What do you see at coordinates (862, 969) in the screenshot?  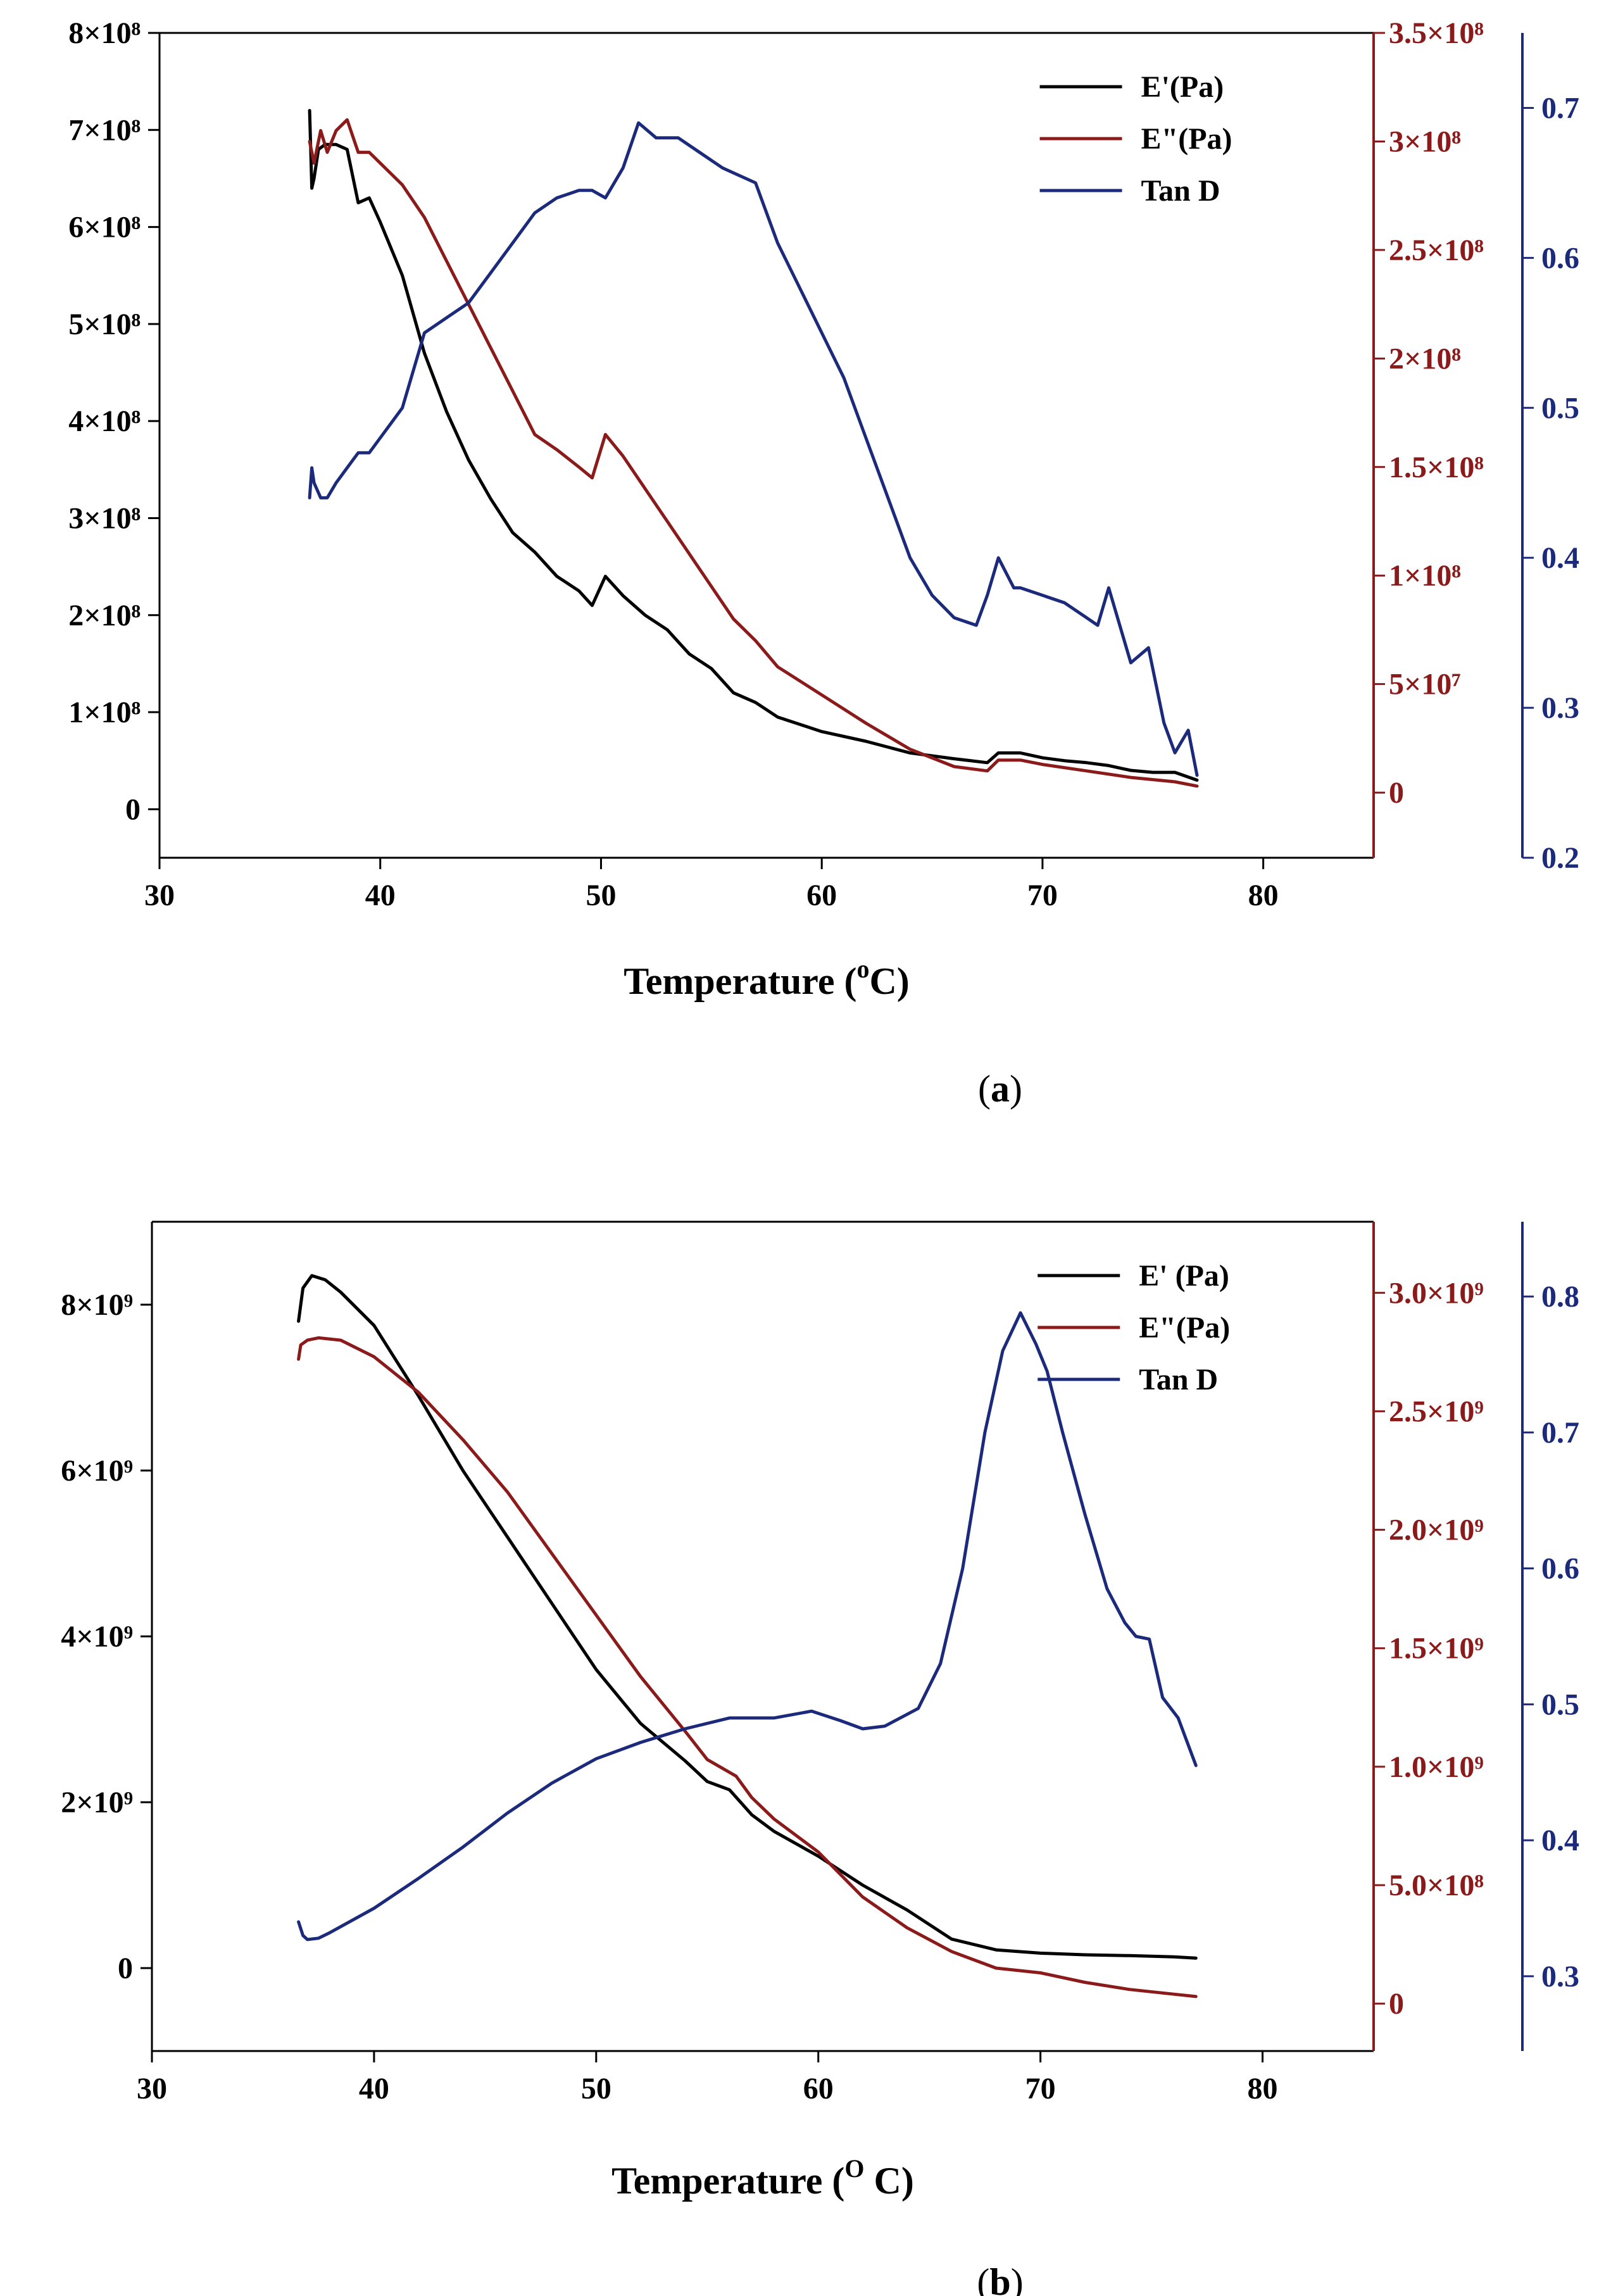 I see `x-axis-title-superscript: o` at bounding box center [862, 969].